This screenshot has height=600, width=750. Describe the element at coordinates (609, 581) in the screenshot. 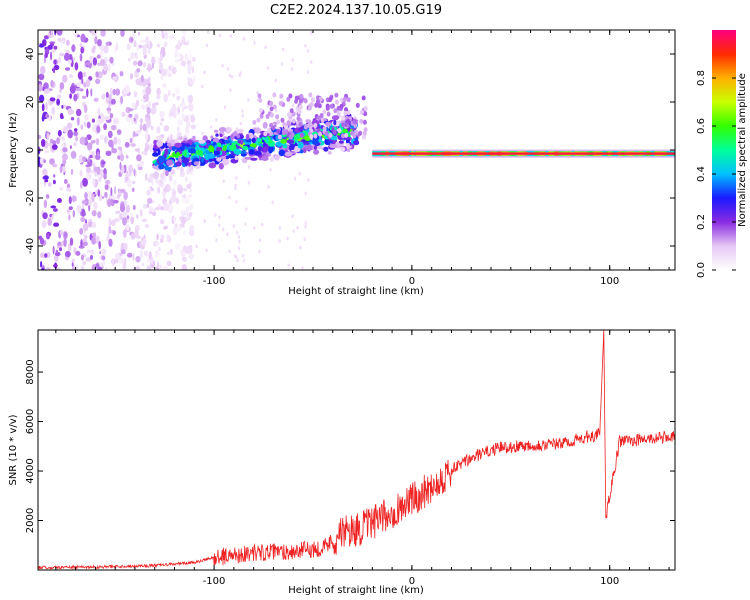

I see `x-tick-label: 100` at that location.